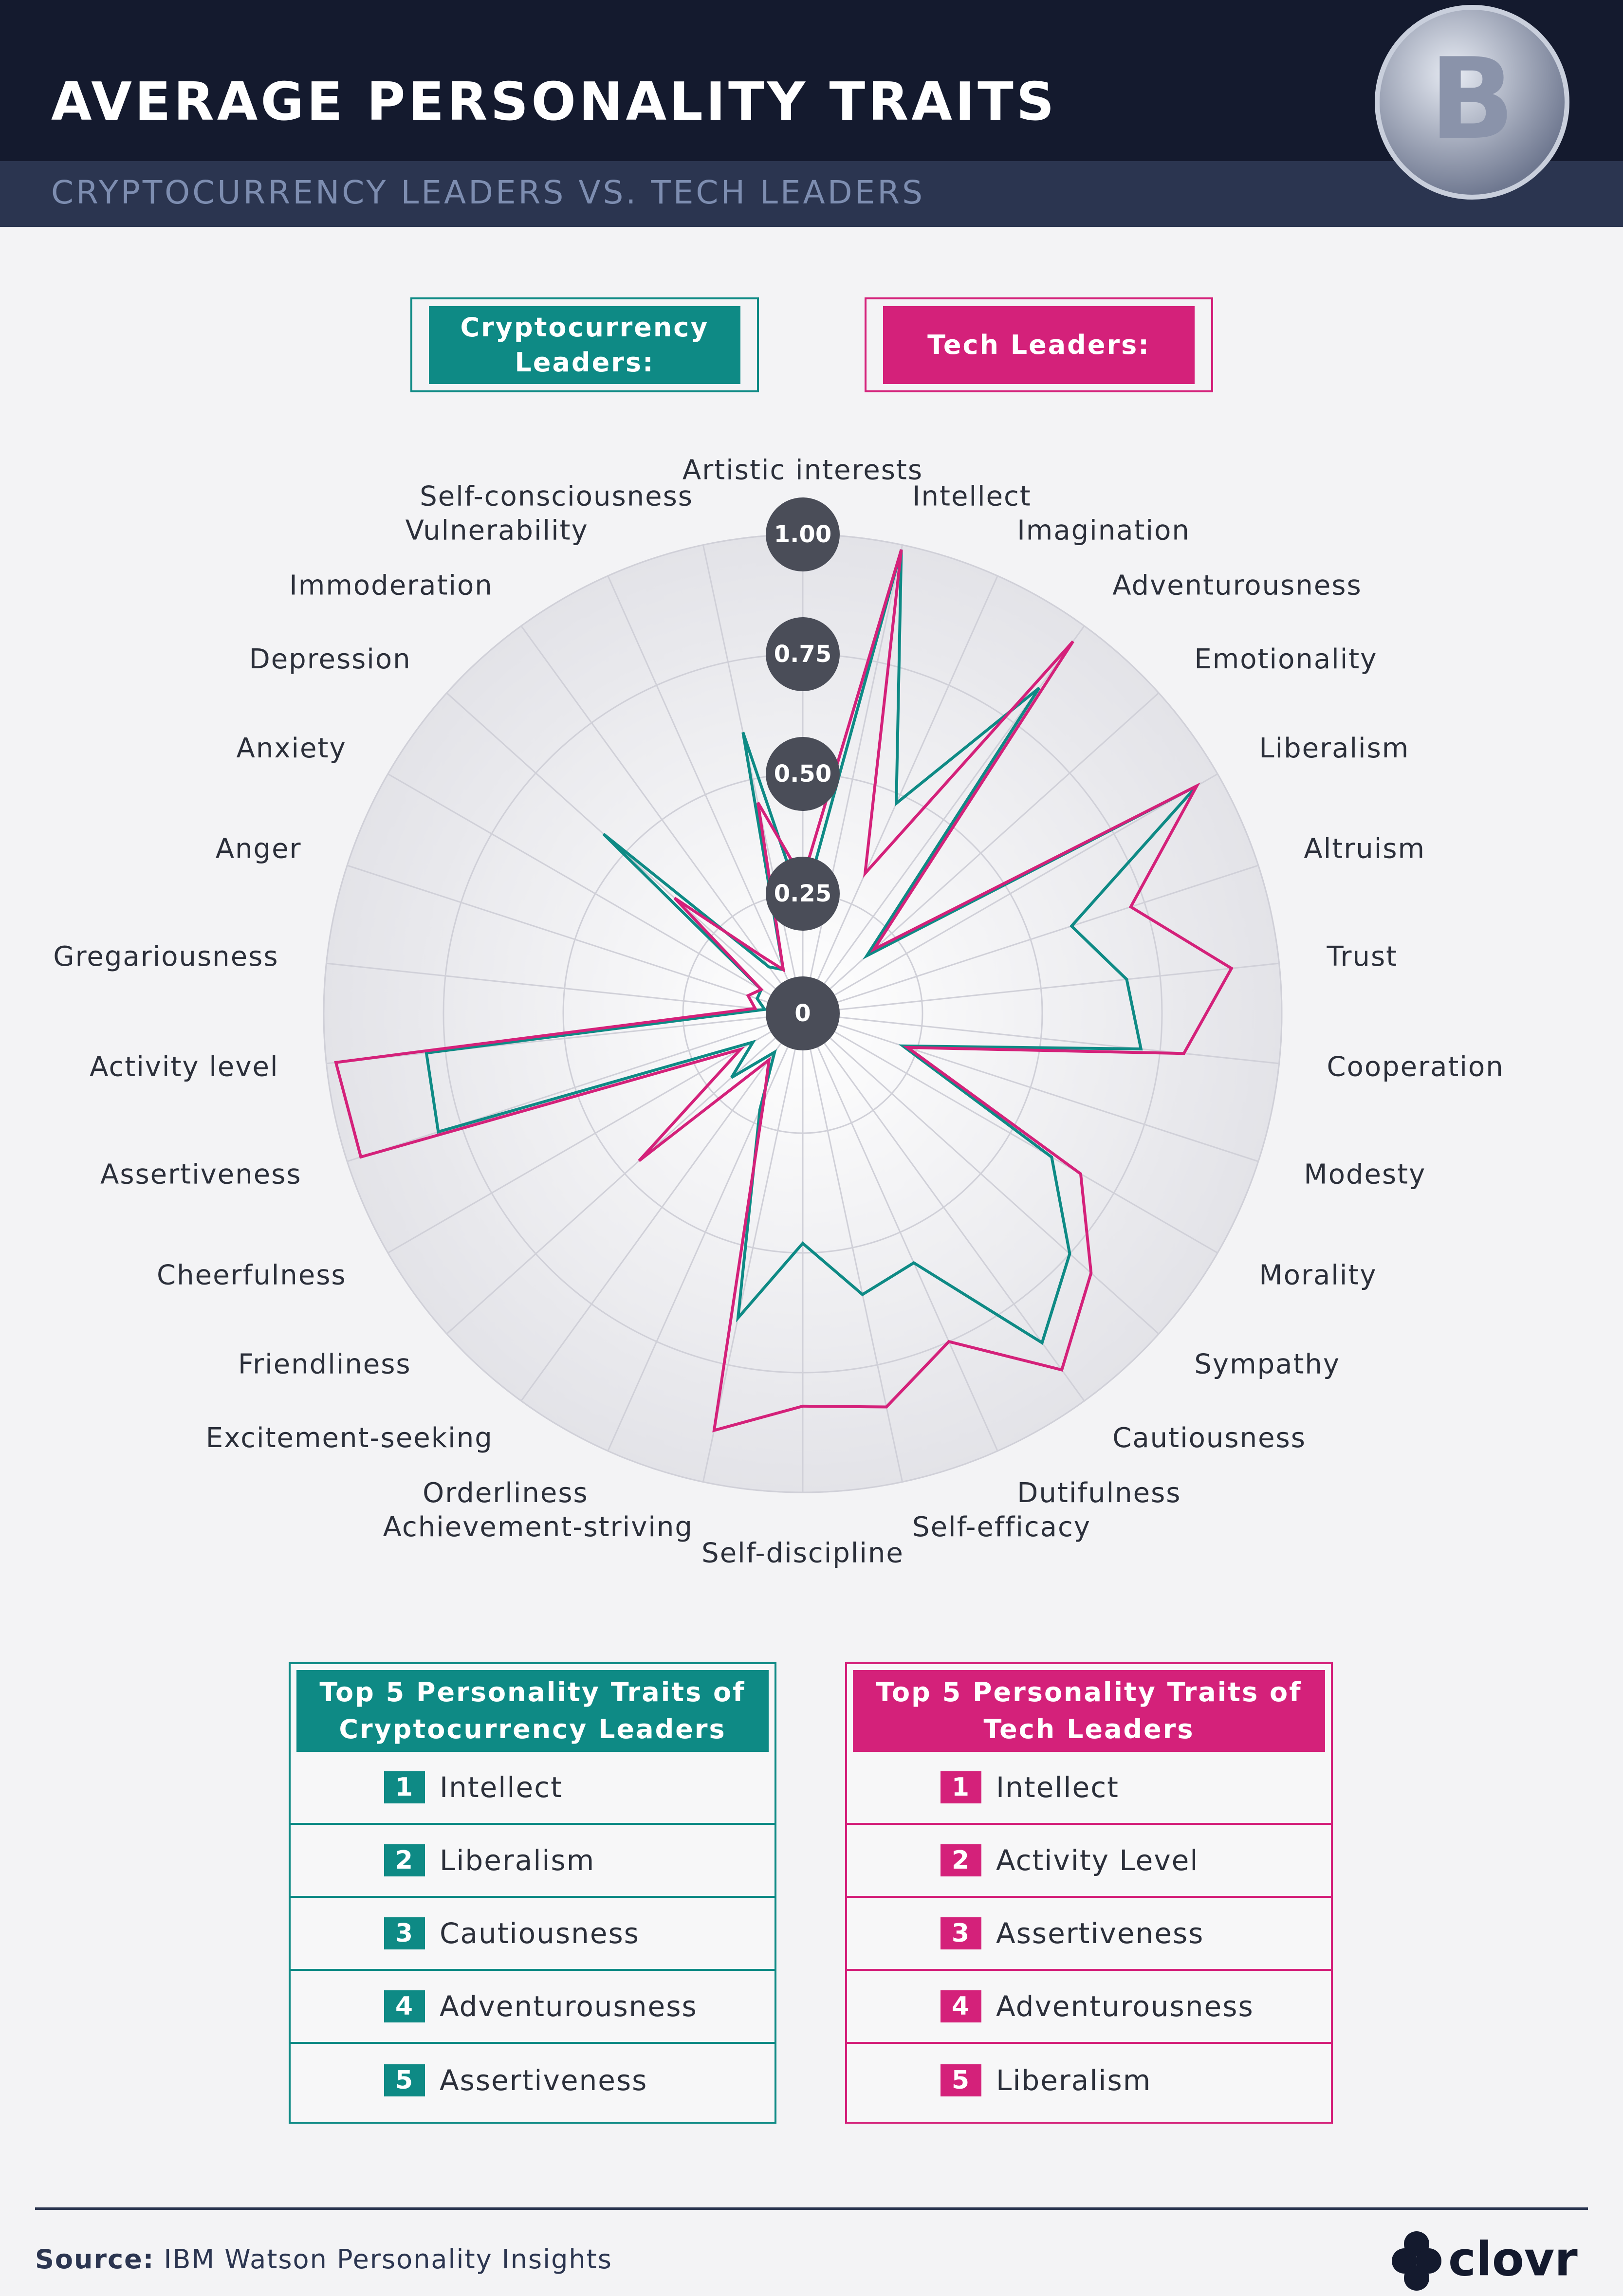 The image size is (1623, 2296). I want to click on category-label: Imagination, so click(1103, 530).